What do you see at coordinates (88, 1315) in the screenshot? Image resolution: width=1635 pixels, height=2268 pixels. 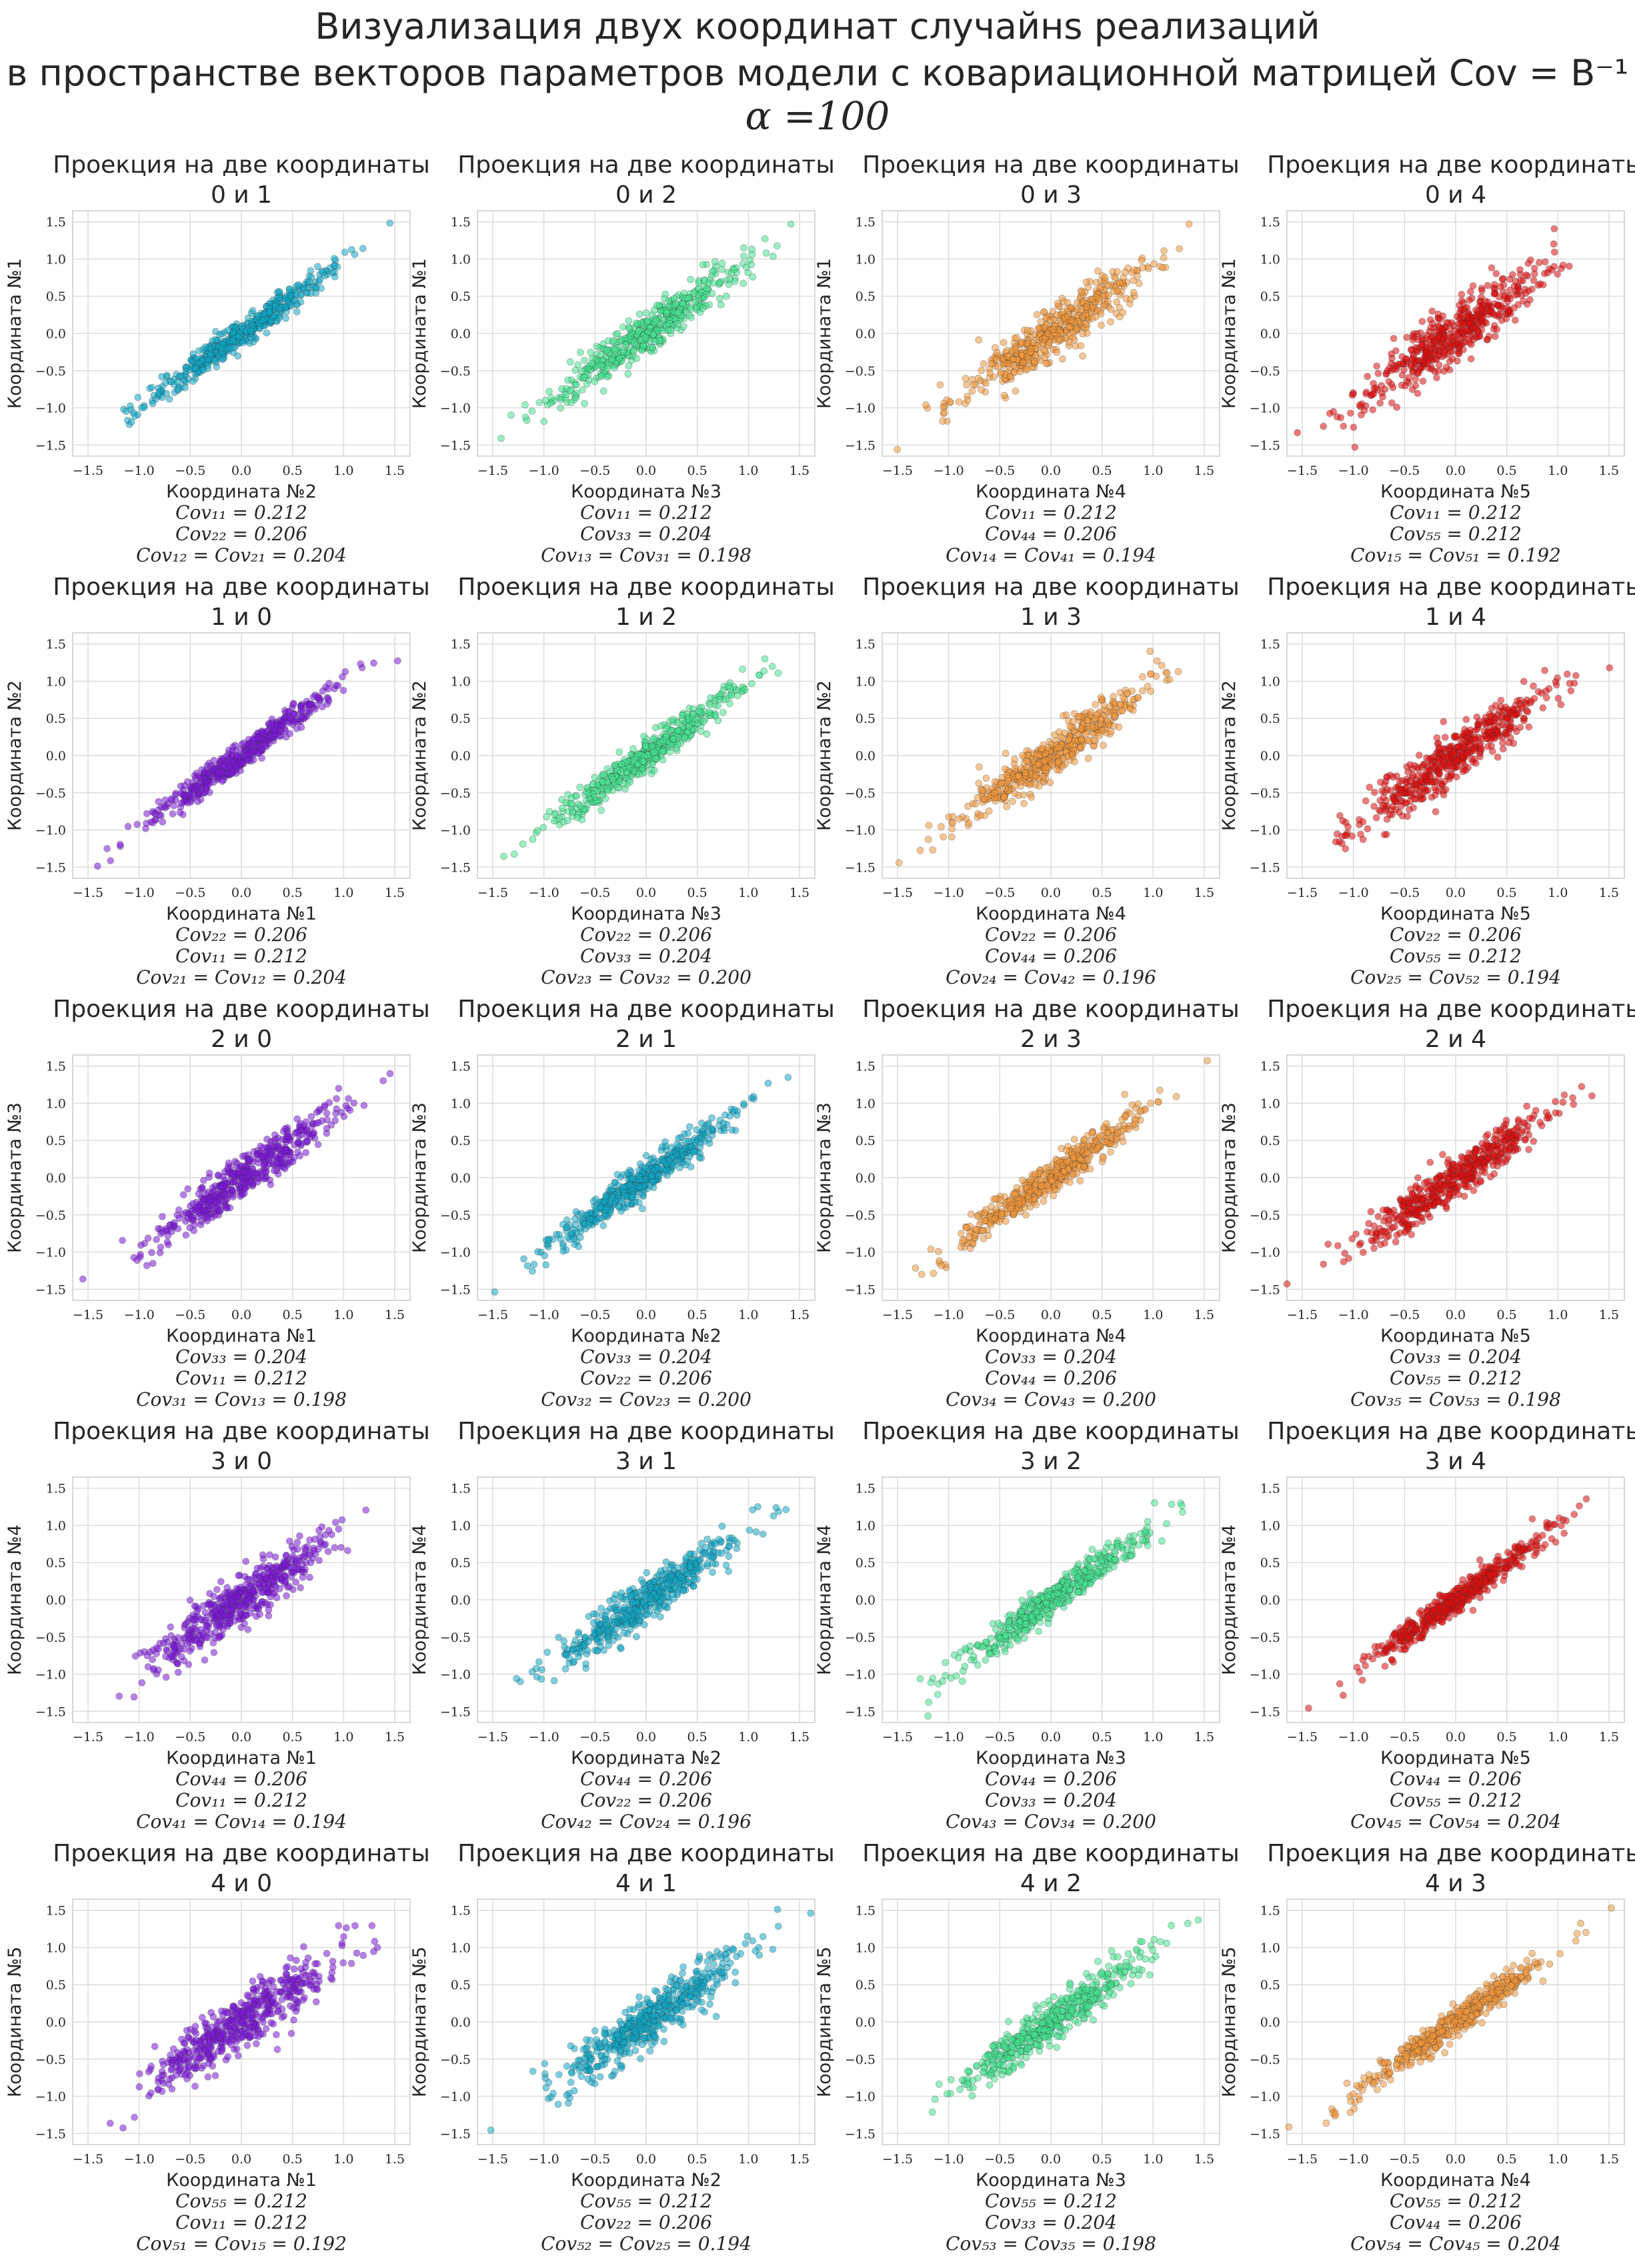 I see `x-tick-label: −1.5` at bounding box center [88, 1315].